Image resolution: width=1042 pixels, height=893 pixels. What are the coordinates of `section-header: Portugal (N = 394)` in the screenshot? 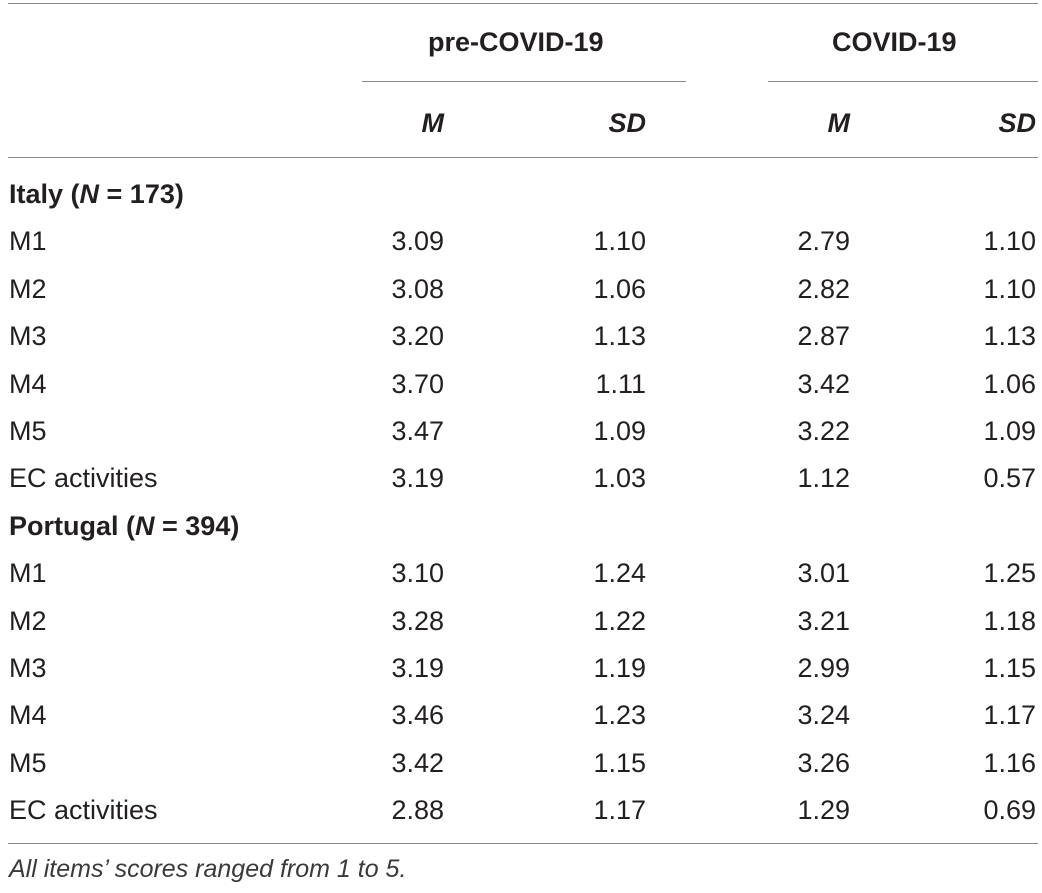 It's located at (124, 525).